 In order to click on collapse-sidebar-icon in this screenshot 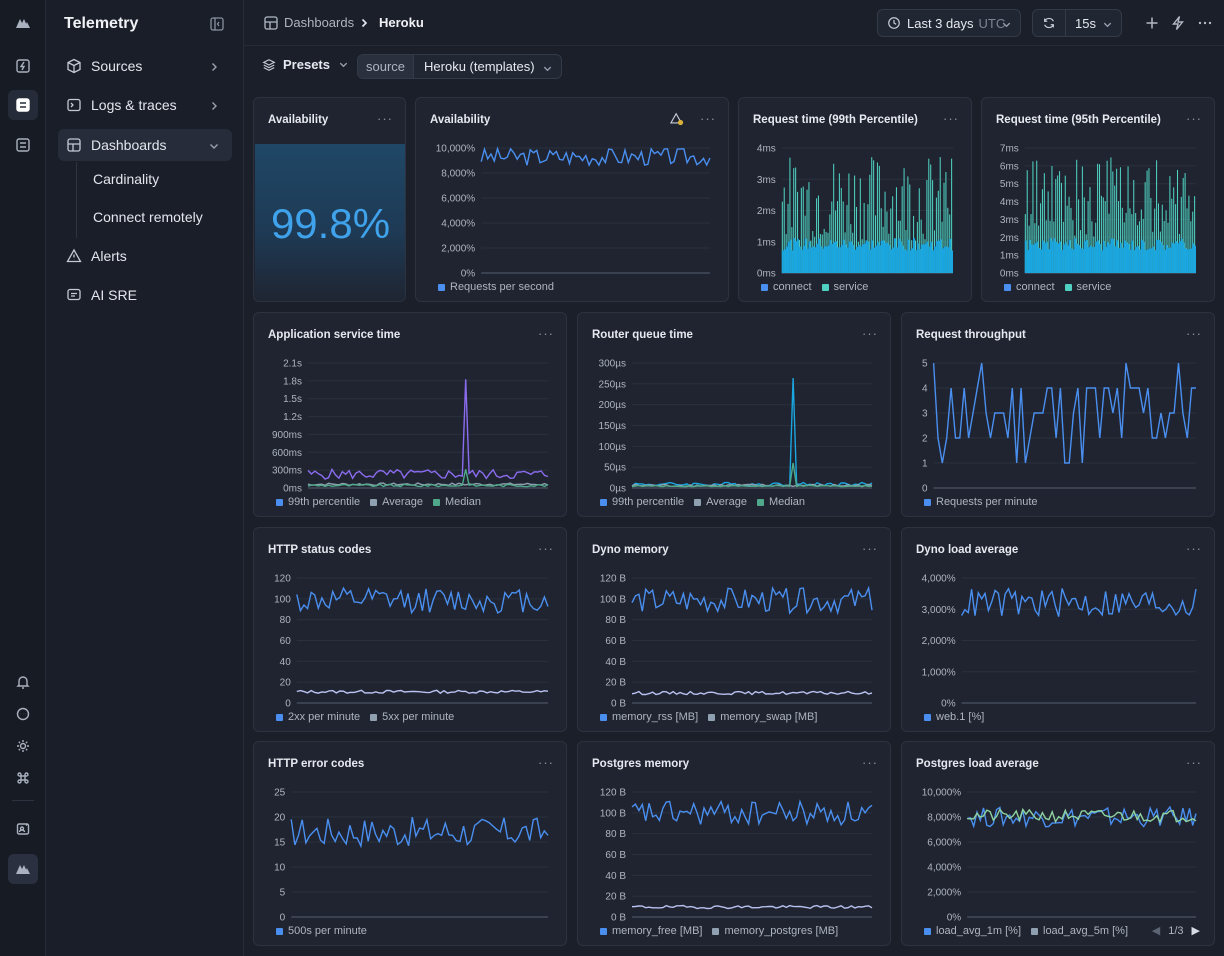, I will do `click(217, 24)`.